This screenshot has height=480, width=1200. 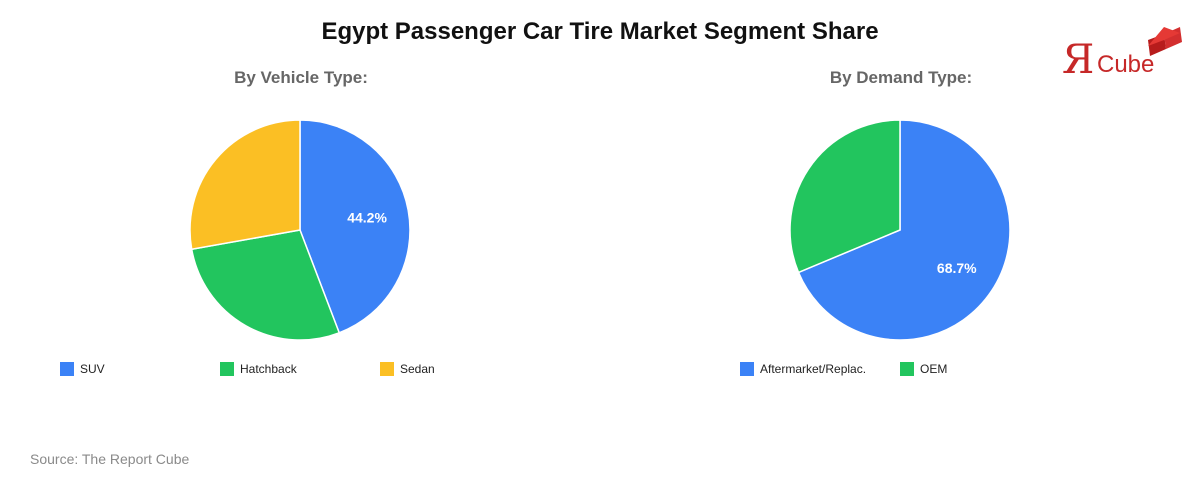 I want to click on vehicle-type-subtitle: By Vehicle Type:, so click(x=301, y=77).